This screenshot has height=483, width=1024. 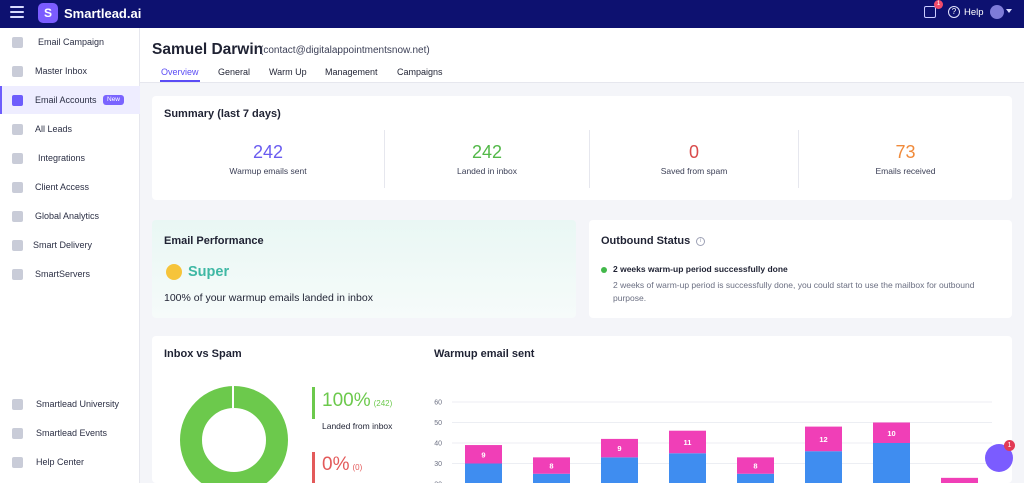 What do you see at coordinates (1009, 11) in the screenshot?
I see `chevron-down-icon` at bounding box center [1009, 11].